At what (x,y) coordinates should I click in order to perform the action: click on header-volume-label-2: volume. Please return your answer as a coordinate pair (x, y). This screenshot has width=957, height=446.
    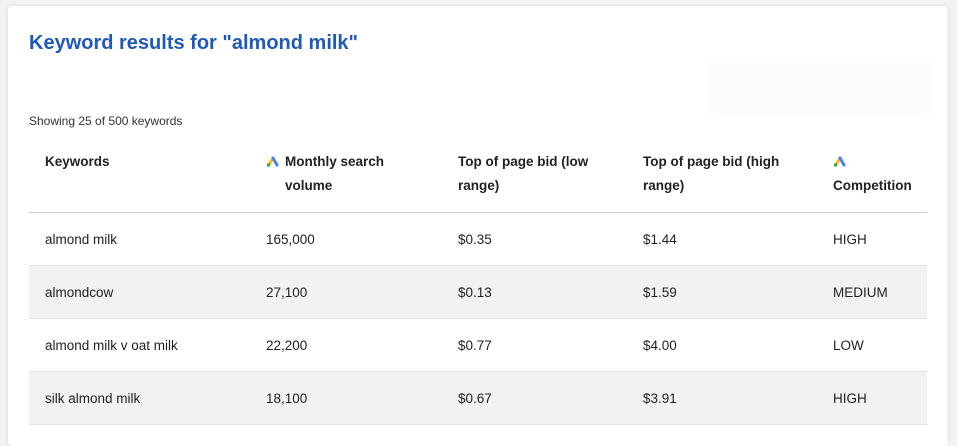
    Looking at the image, I should click on (309, 185).